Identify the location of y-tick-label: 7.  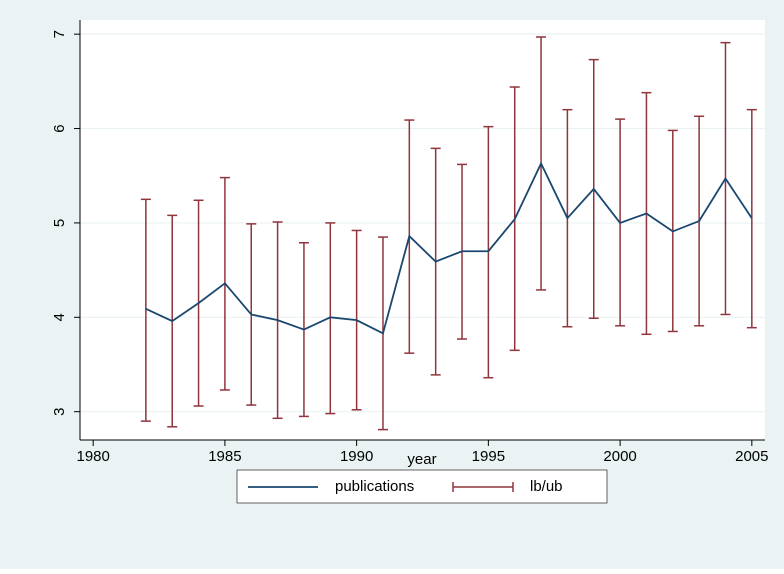
(59, 34).